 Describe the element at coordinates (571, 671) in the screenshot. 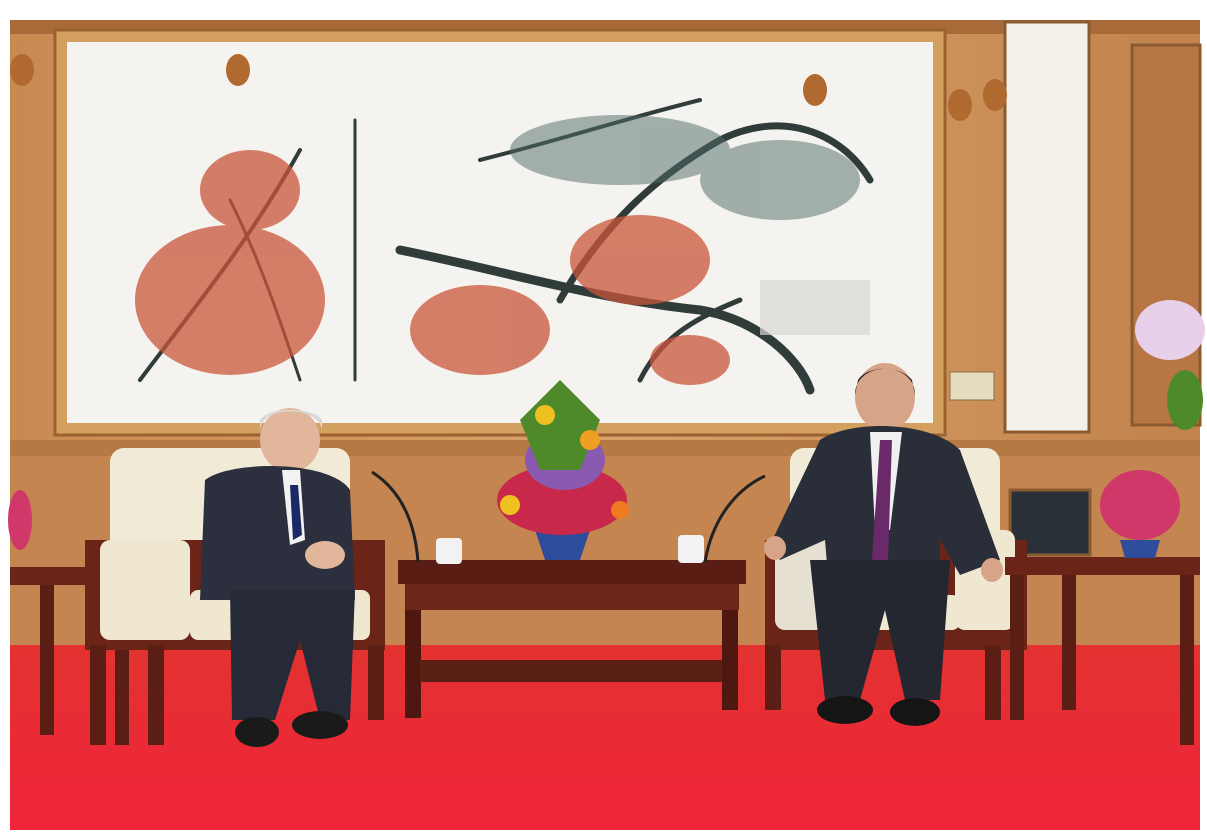

I see `table-shelf` at that location.